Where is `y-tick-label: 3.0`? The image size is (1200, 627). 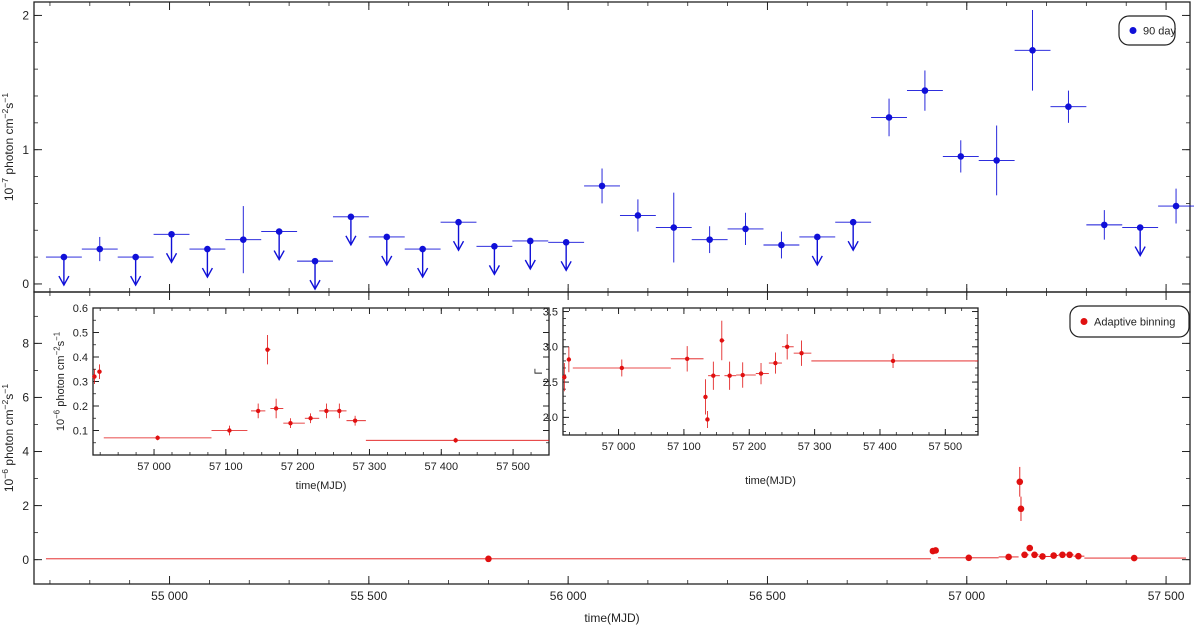 y-tick-label: 3.0 is located at coordinates (550, 348).